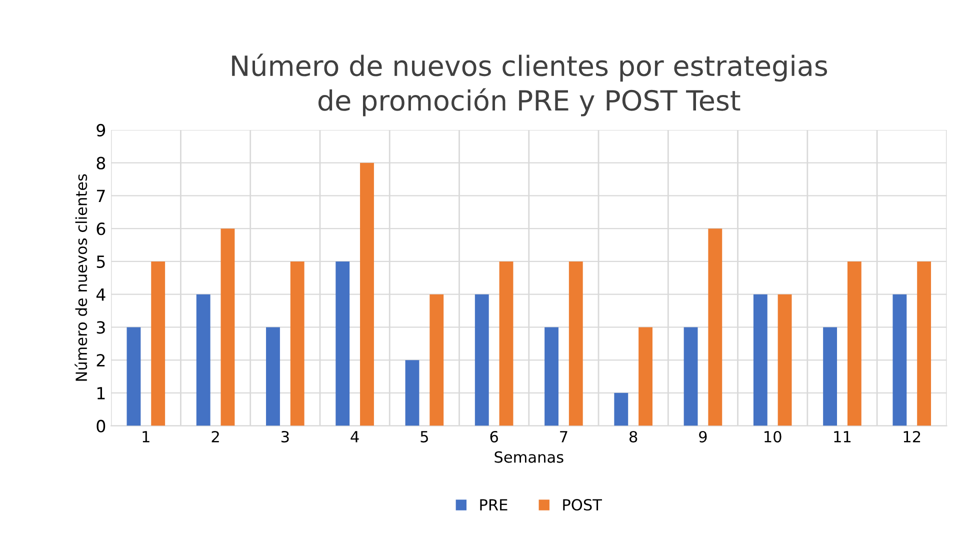 The height and width of the screenshot is (553, 966). What do you see at coordinates (842, 436) in the screenshot?
I see `x-tick-label: 11` at bounding box center [842, 436].